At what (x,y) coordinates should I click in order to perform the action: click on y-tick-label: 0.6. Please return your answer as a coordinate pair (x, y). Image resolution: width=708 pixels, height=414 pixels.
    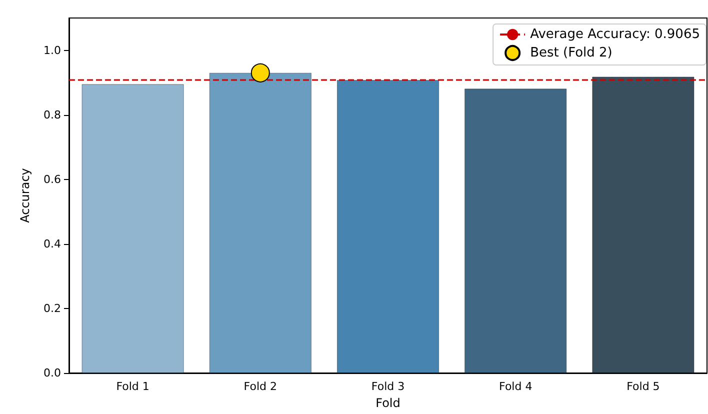
    Looking at the image, I should click on (52, 179).